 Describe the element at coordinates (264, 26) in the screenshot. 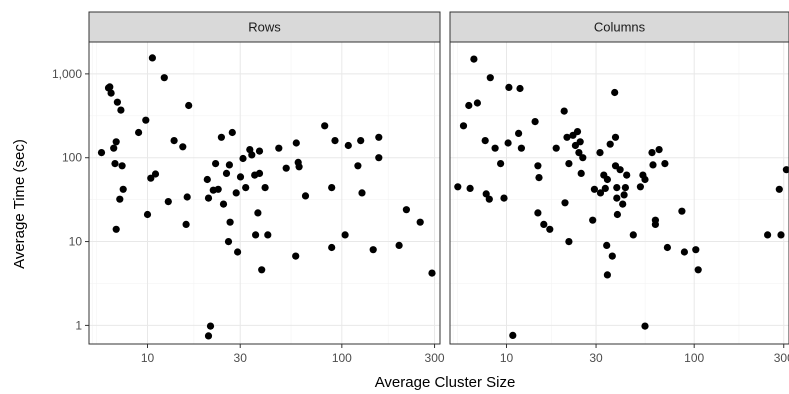

I see `facet-strip-label: Rows` at that location.